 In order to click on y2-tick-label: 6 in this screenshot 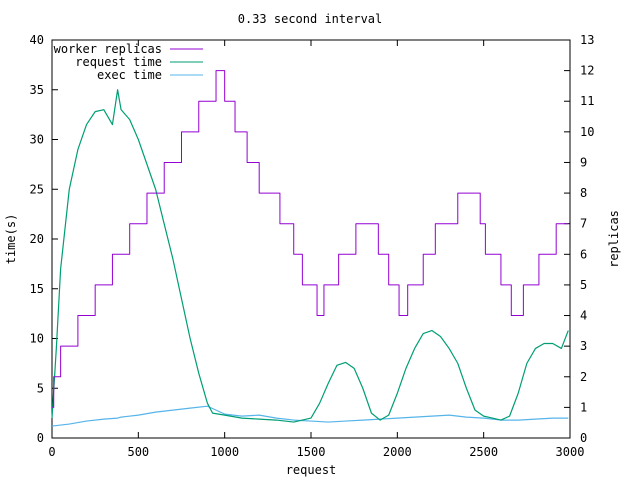, I will do `click(583, 254)`.